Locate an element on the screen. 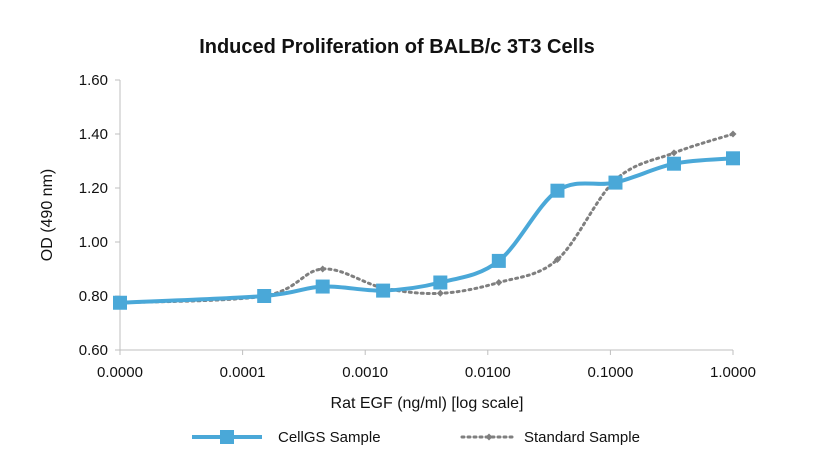  x-tick-label: 0.0010 is located at coordinates (365, 372).